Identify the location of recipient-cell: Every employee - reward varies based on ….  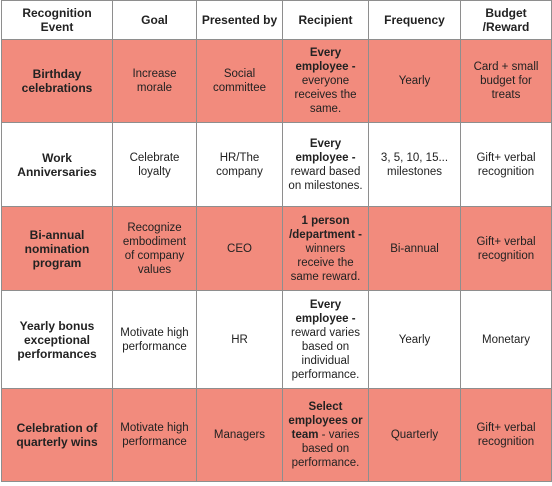
(325, 339).